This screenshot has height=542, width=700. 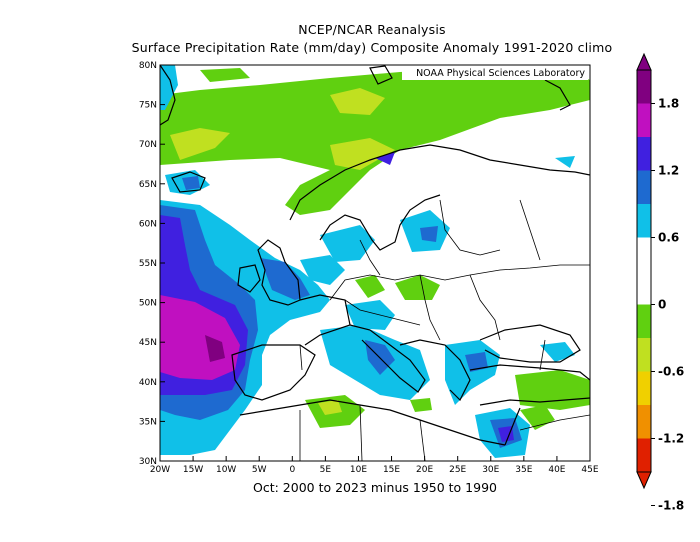 I want to click on coast-iberia, so click(x=273, y=372).